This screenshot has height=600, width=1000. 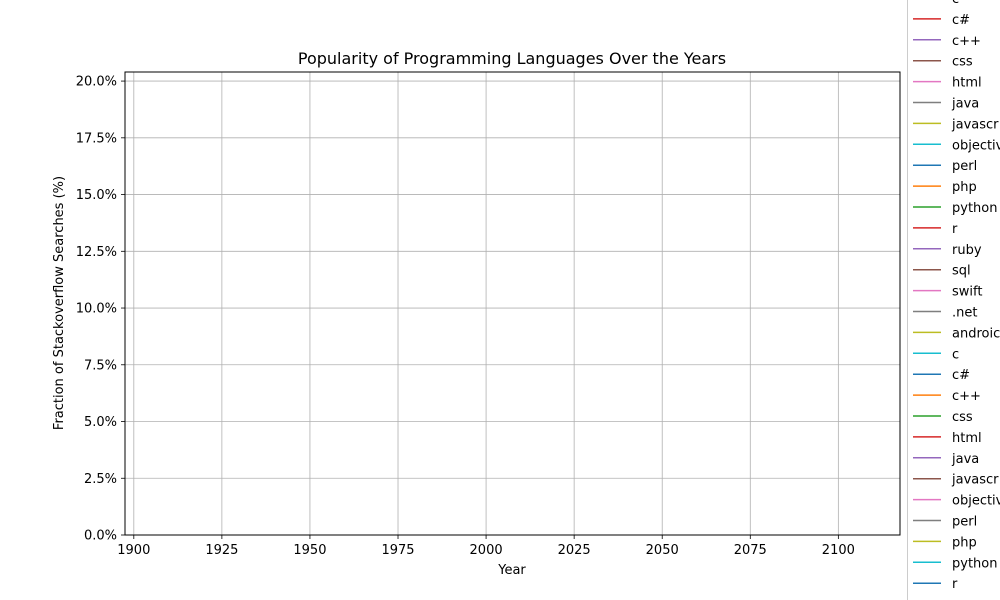 I want to click on y-tick-label: 7.5%, so click(x=100, y=365).